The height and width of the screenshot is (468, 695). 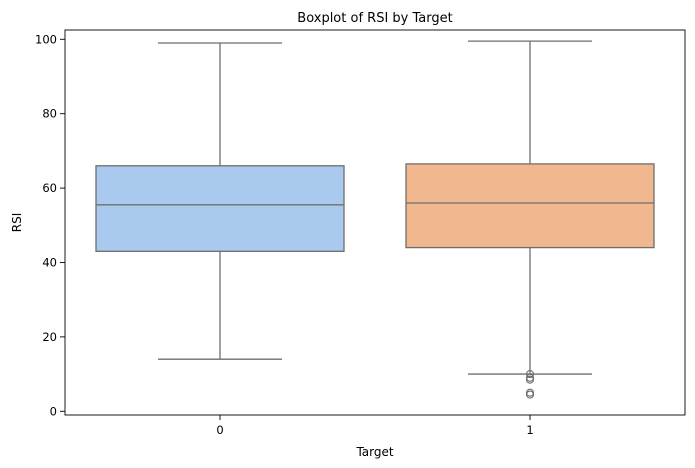 What do you see at coordinates (49, 337) in the screenshot?
I see `y-tick-label: 20` at bounding box center [49, 337].